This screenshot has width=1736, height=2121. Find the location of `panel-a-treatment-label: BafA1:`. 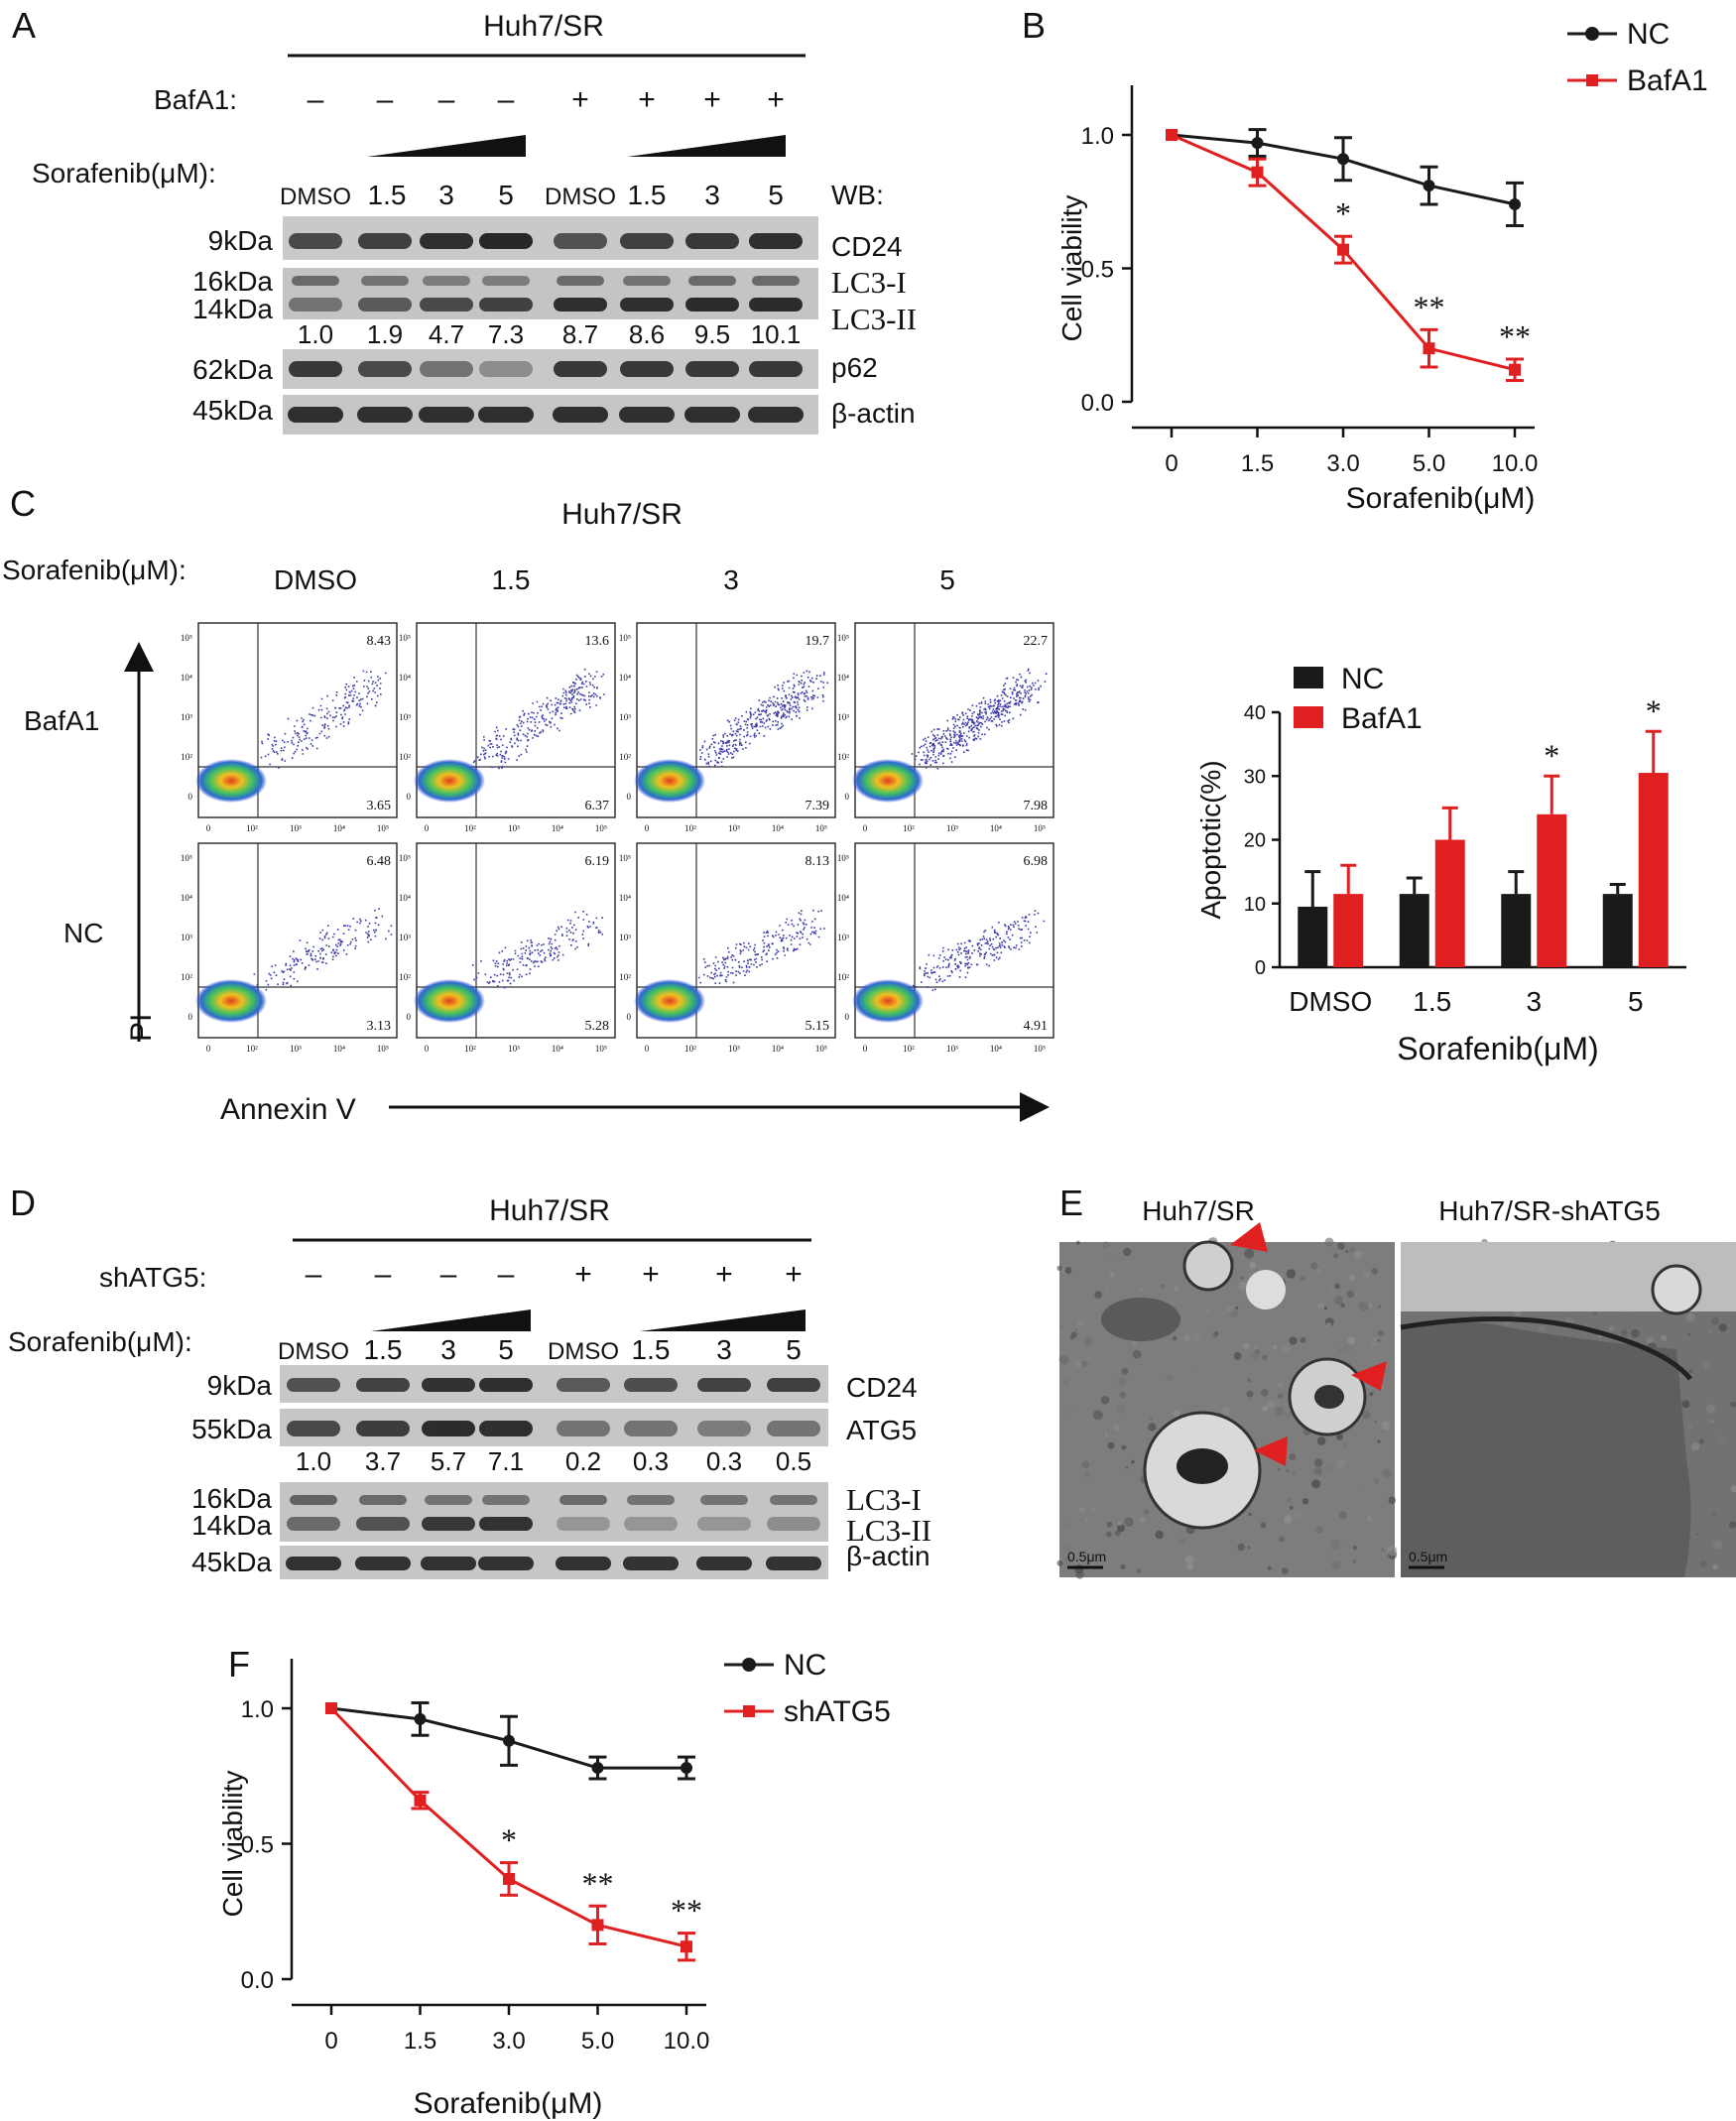

panel-a-treatment-label: BafA1: is located at coordinates (195, 99).